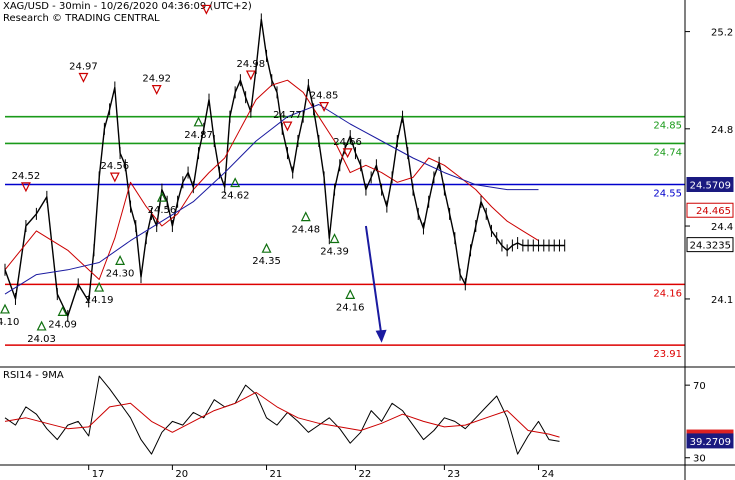 This screenshot has height=480, width=735. Describe the element at coordinates (81, 18) in the screenshot. I see `chart-credit: Research © TRADING CENTRAL` at that location.